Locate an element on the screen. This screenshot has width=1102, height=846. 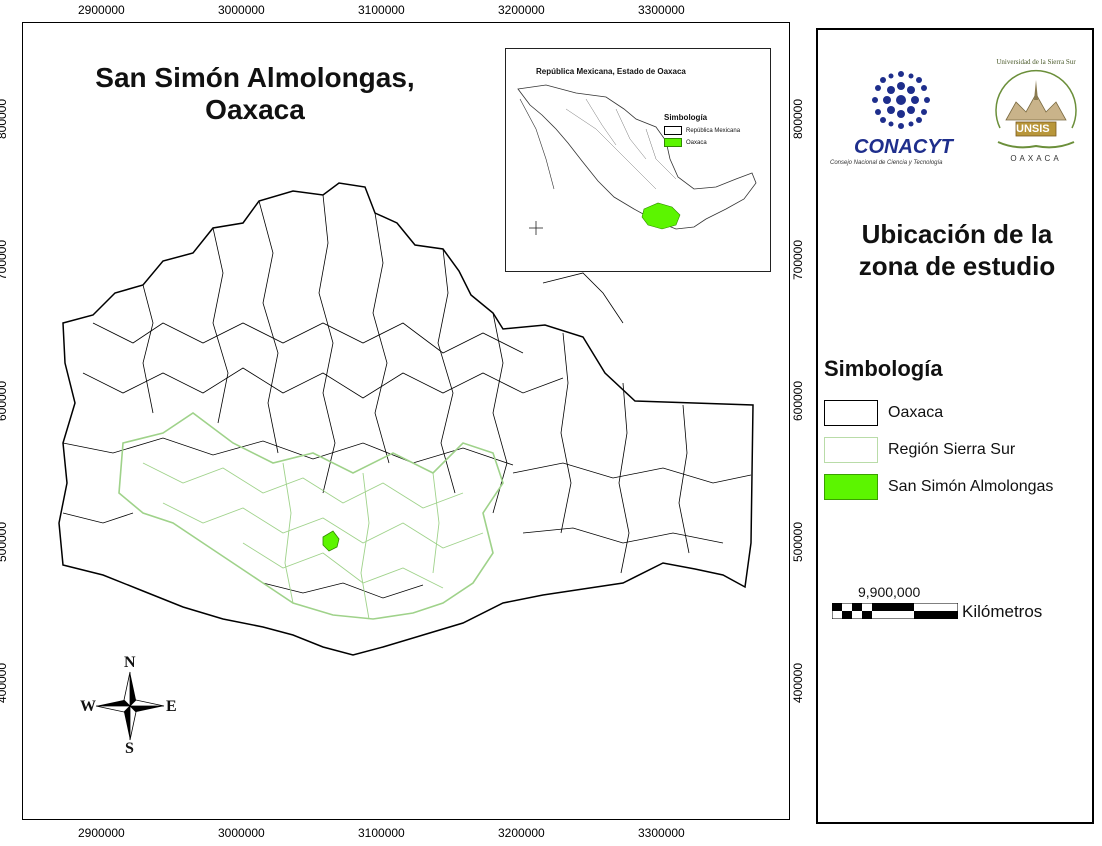
scale-bar is located at coordinates (895, 611).